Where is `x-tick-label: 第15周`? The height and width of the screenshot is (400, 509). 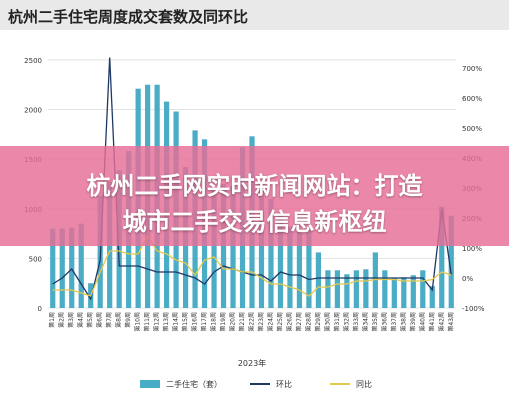 x-tick-label: 第15周 is located at coordinates (185, 322).